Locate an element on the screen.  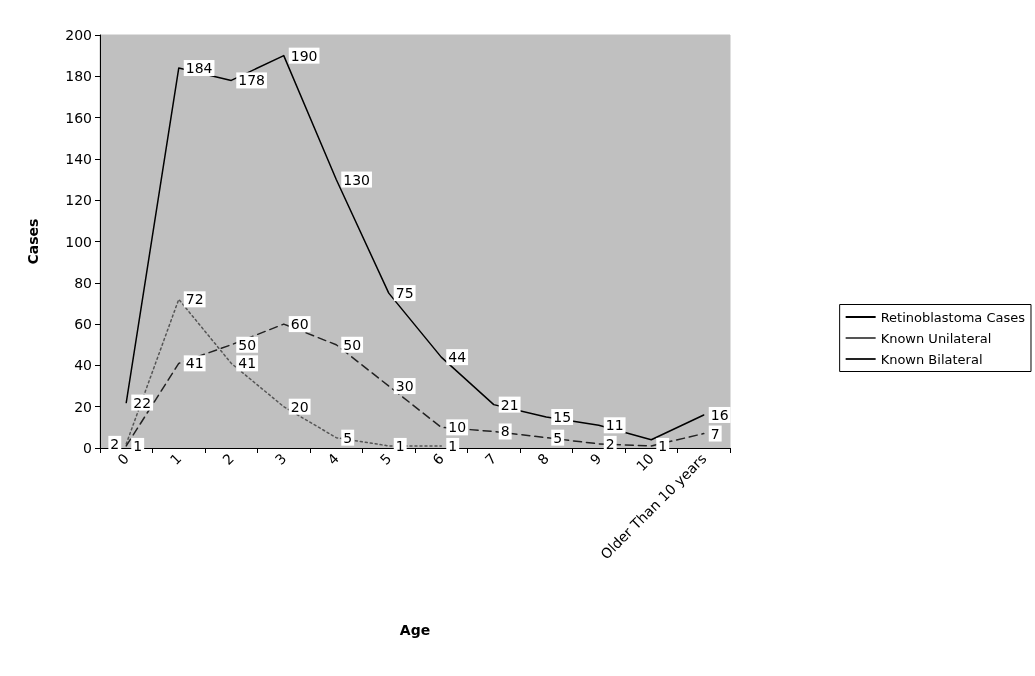
y-tick-label: 120 is located at coordinates (78, 200).